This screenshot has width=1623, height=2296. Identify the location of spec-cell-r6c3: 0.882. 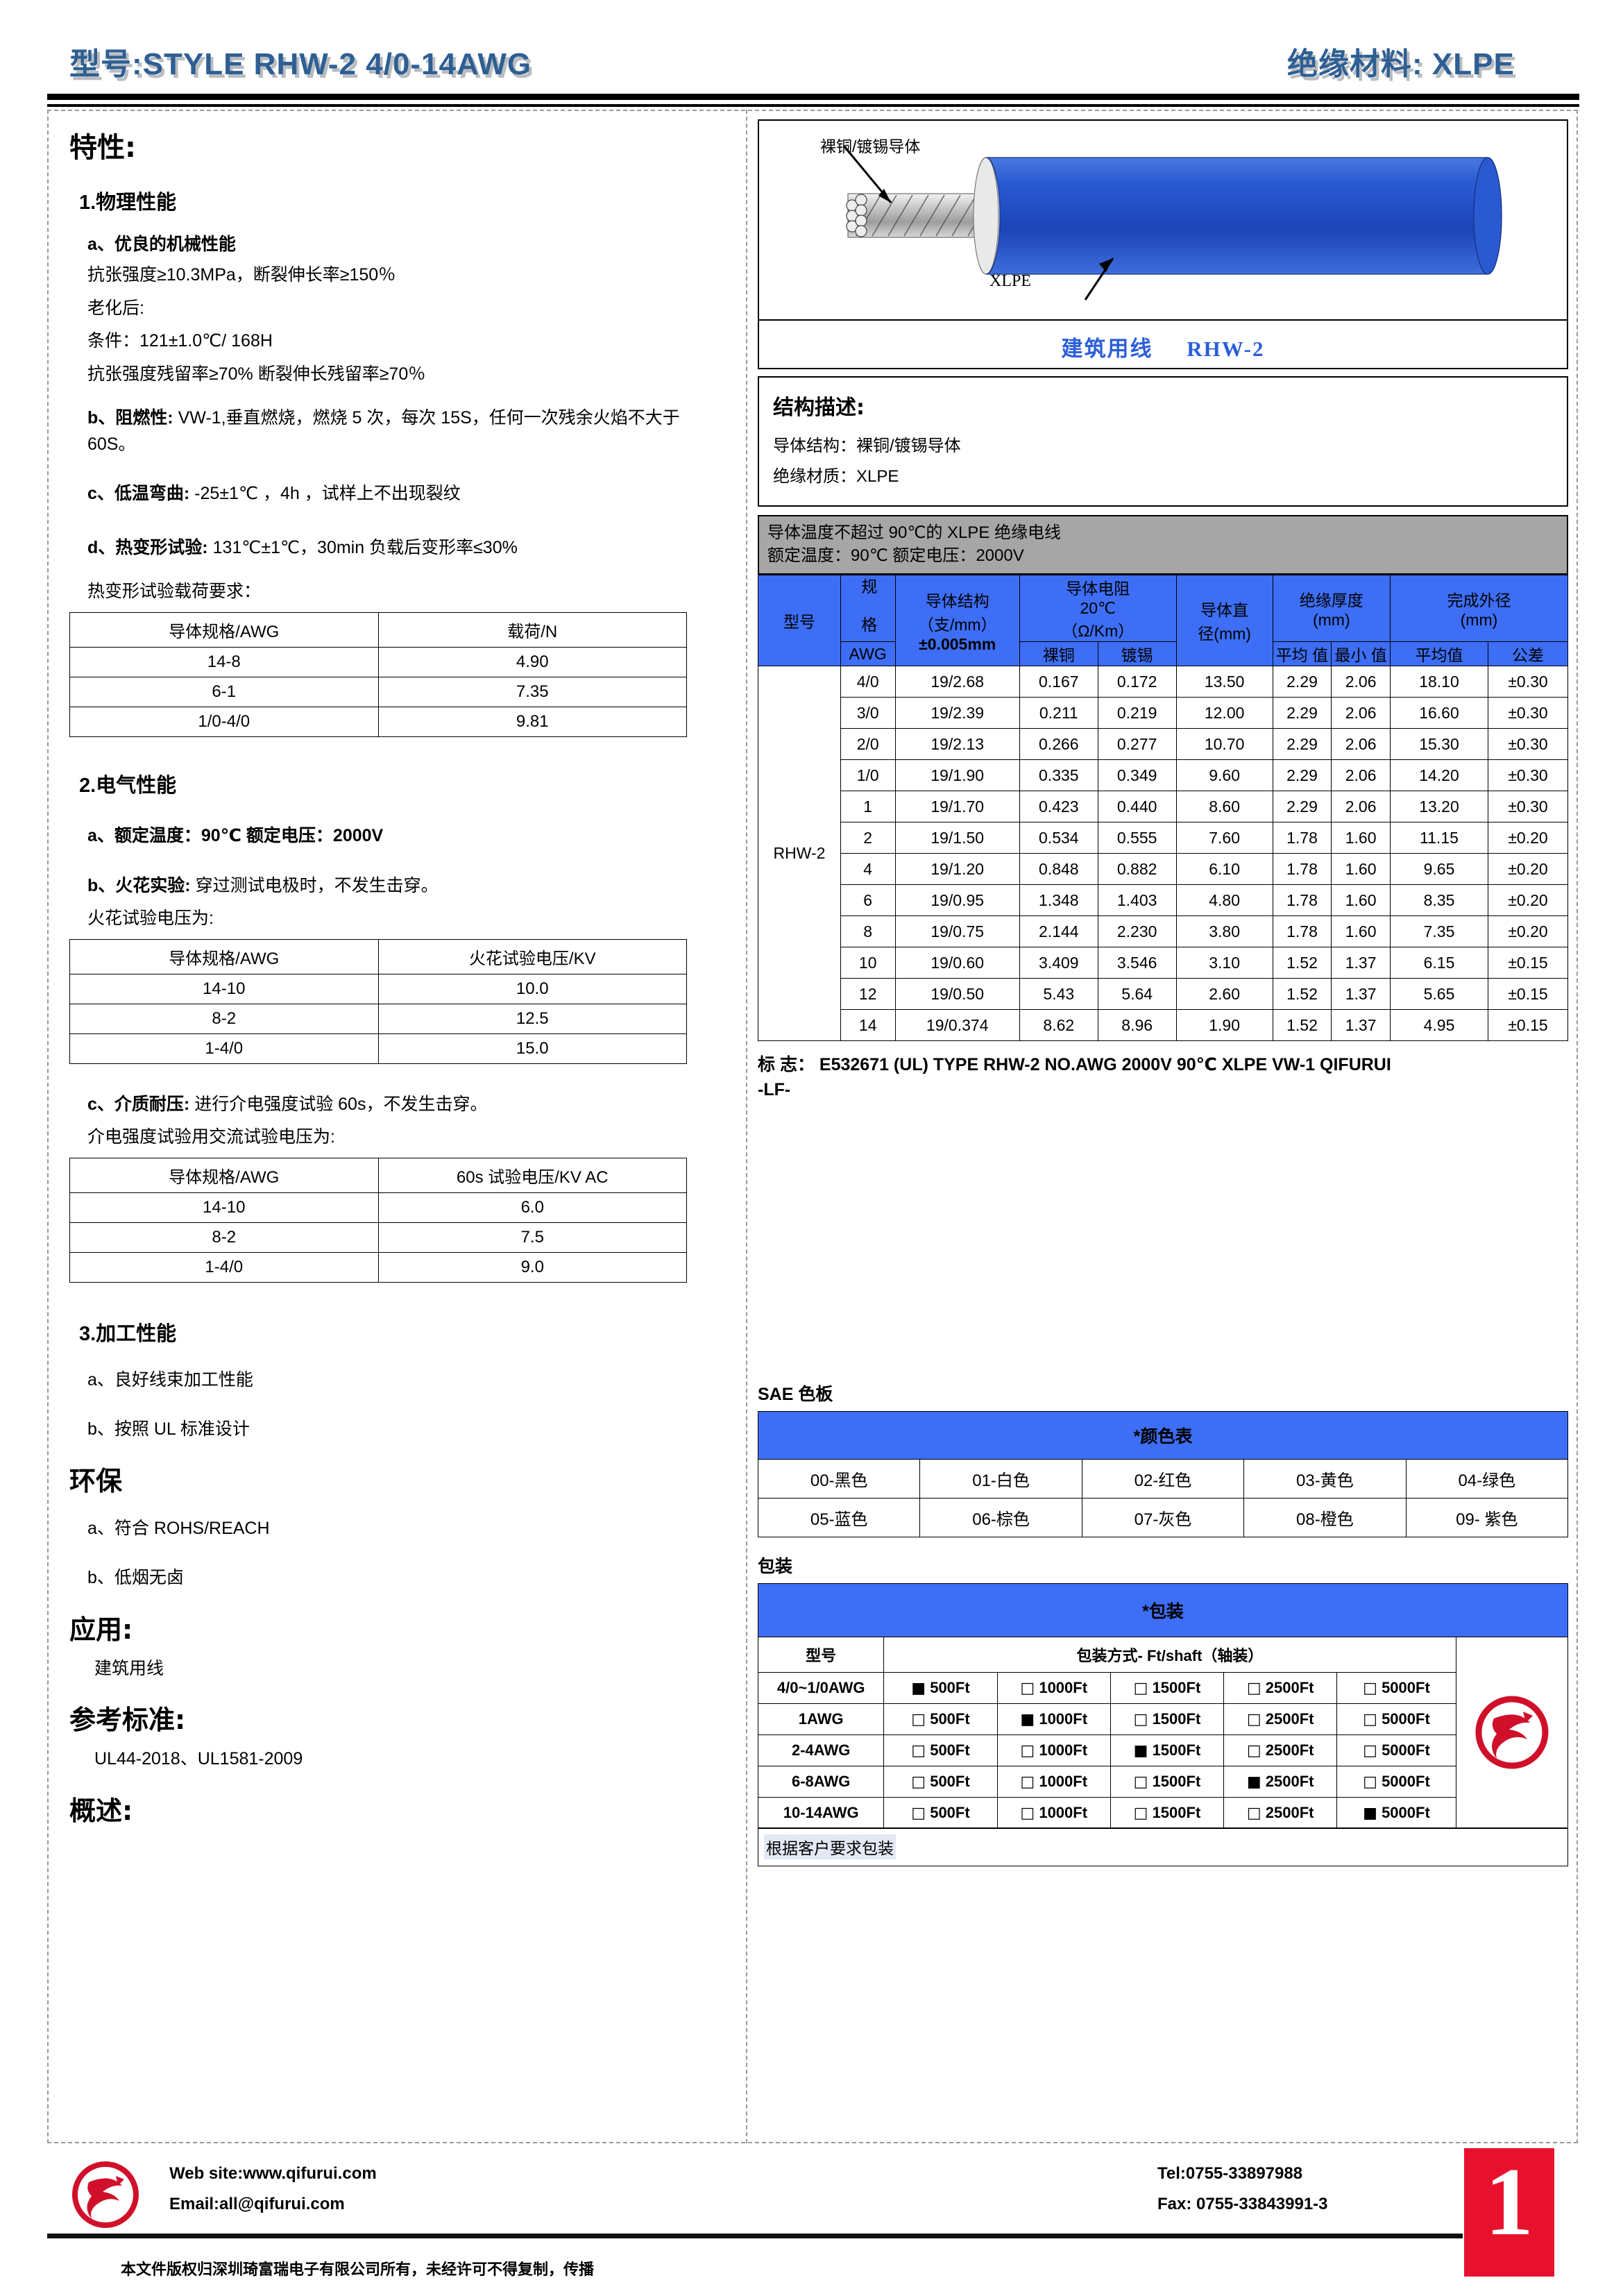
(1137, 870).